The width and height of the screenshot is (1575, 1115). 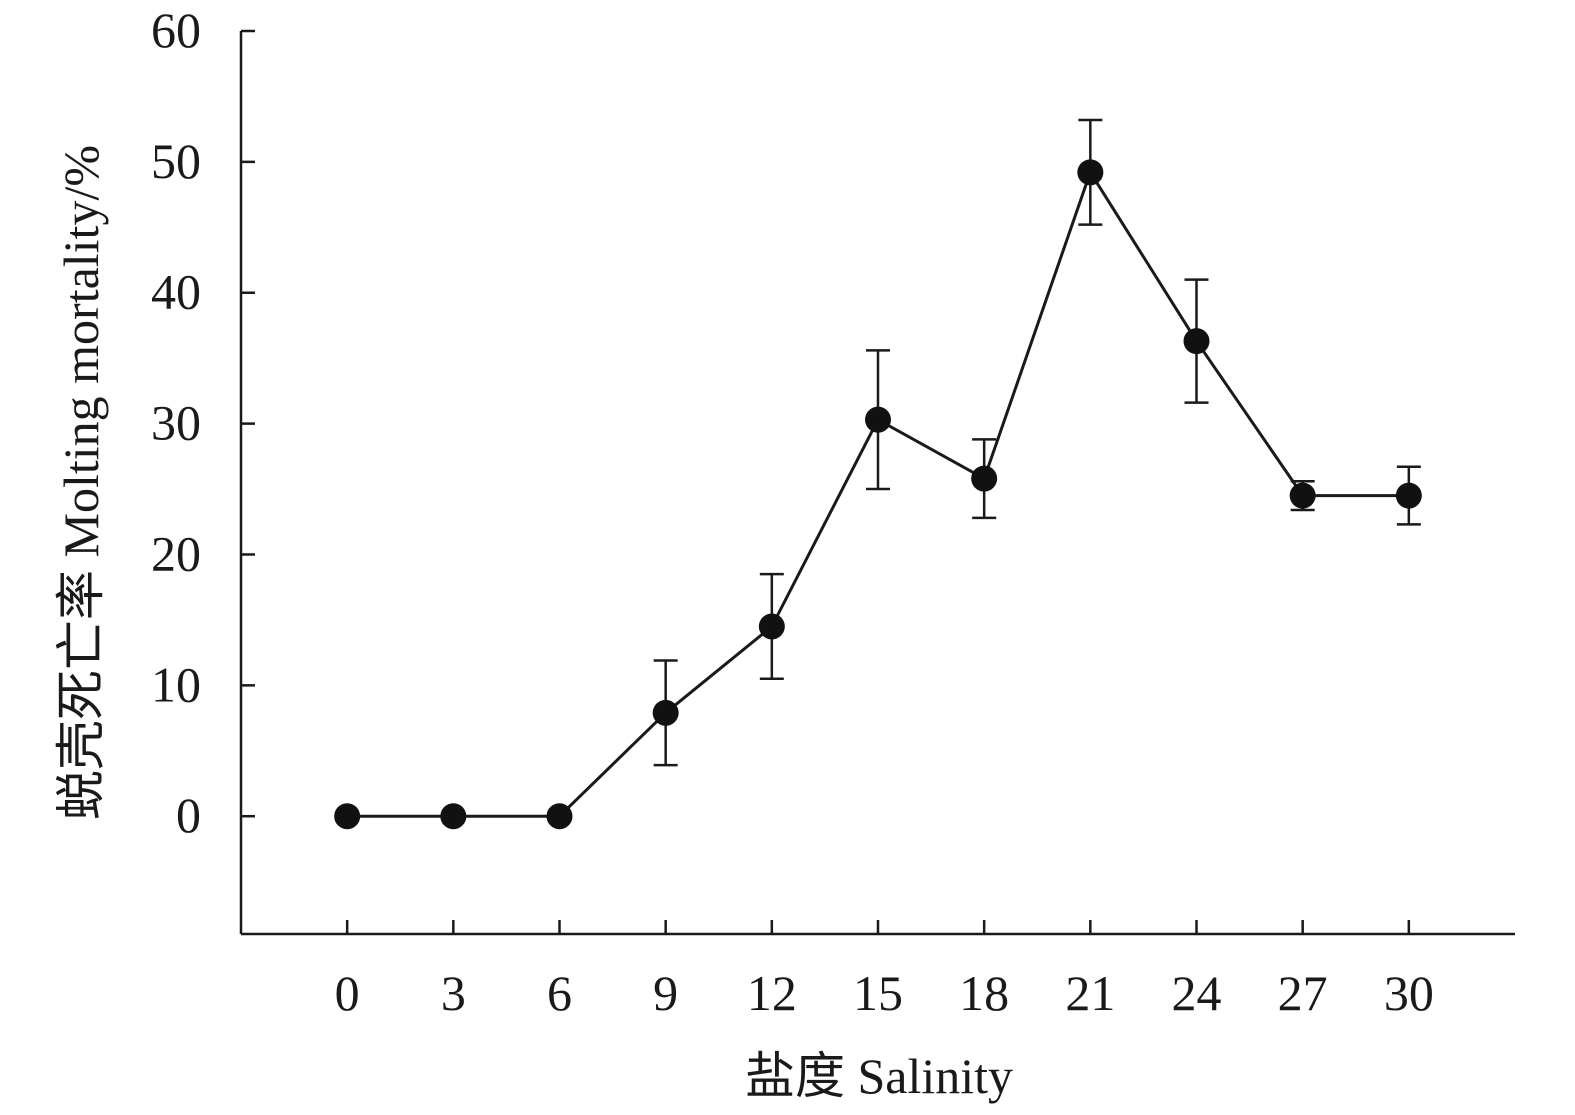 What do you see at coordinates (176, 161) in the screenshot?
I see `y-tick-label: 50` at bounding box center [176, 161].